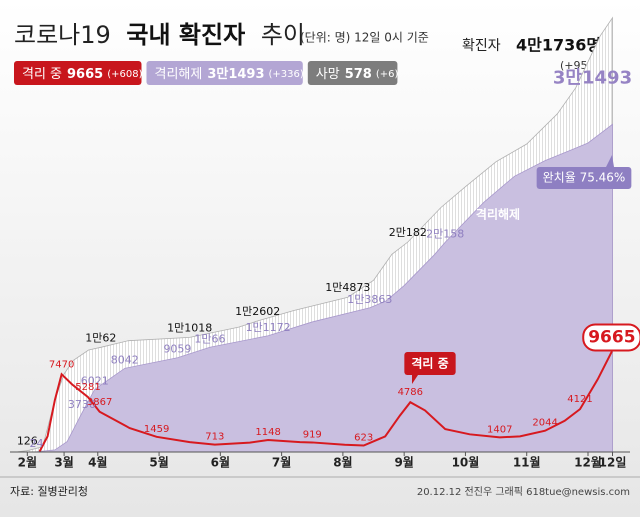 Image resolution: width=640 pixels, height=521 pixels. What do you see at coordinates (209, 338) in the screenshot?
I see `data-label: 1만66` at bounding box center [209, 338].